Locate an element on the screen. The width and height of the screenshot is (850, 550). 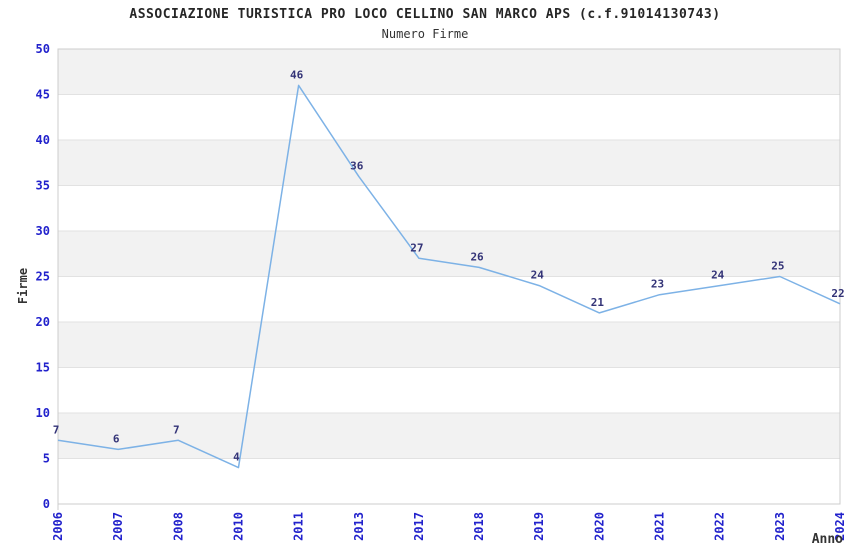
data-label: 22 is located at coordinates (837, 293).